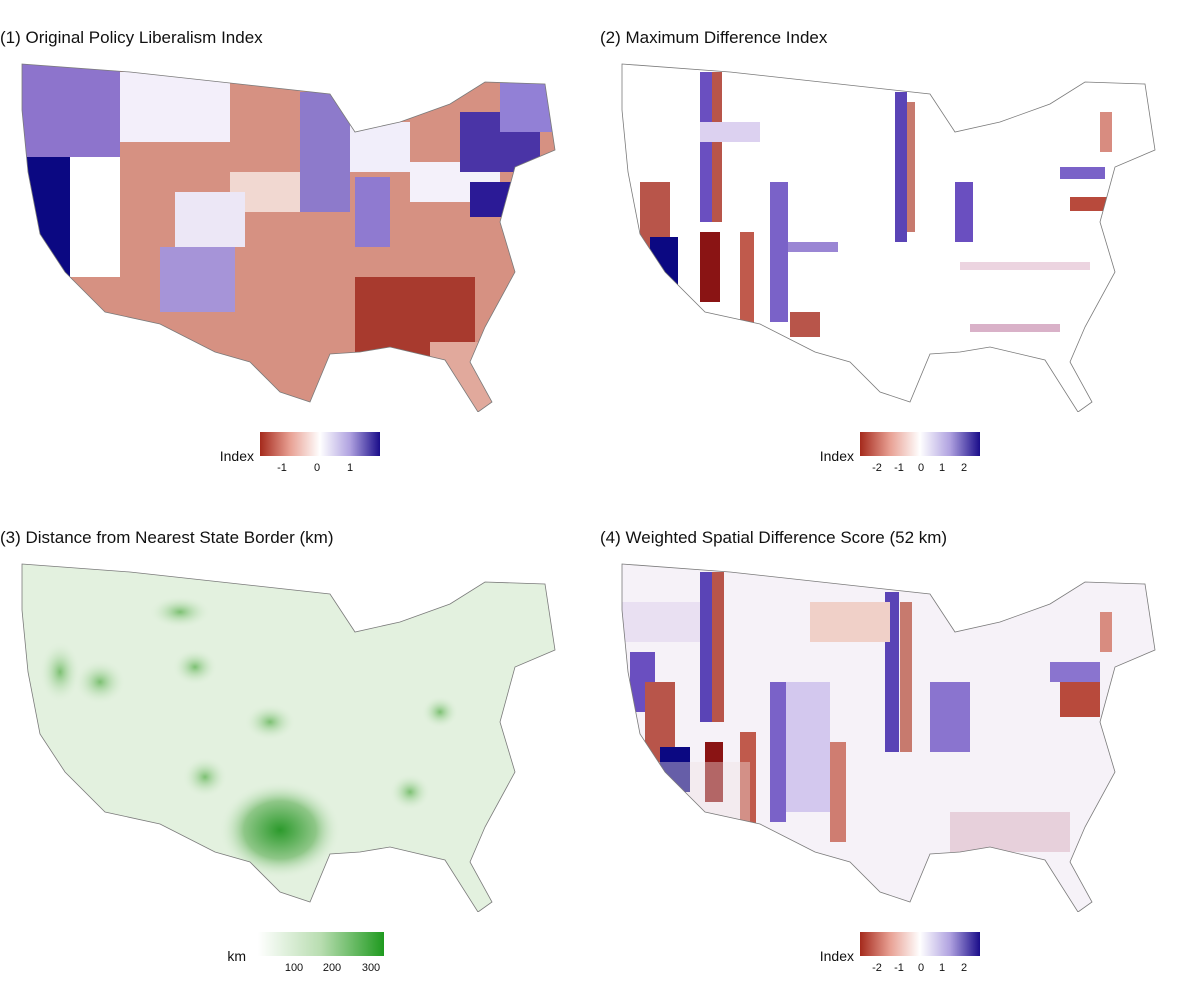 The height and width of the screenshot is (1000, 1200). Describe the element at coordinates (131, 37) in the screenshot. I see `panel-title: (1) Original Policy Liberalism Index` at that location.